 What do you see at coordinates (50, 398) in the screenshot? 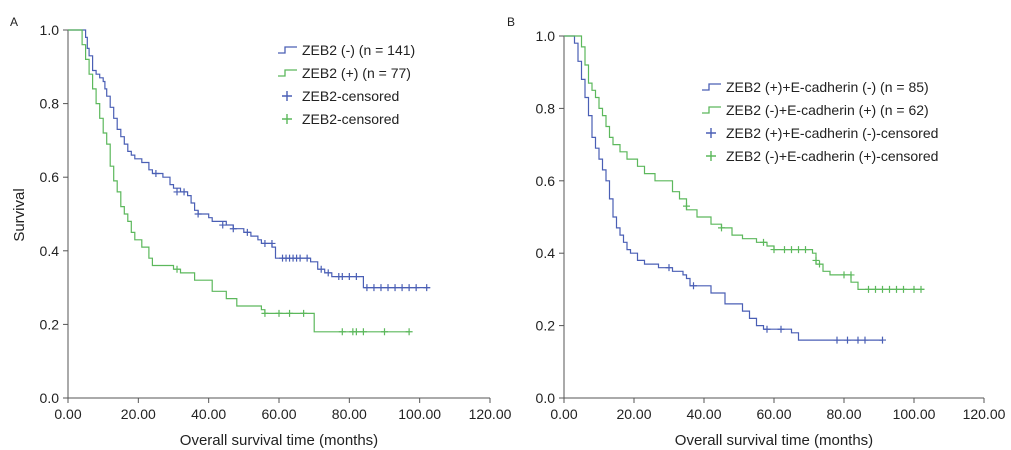
I see `panel-a-y-tick-label: 0.0` at bounding box center [50, 398].